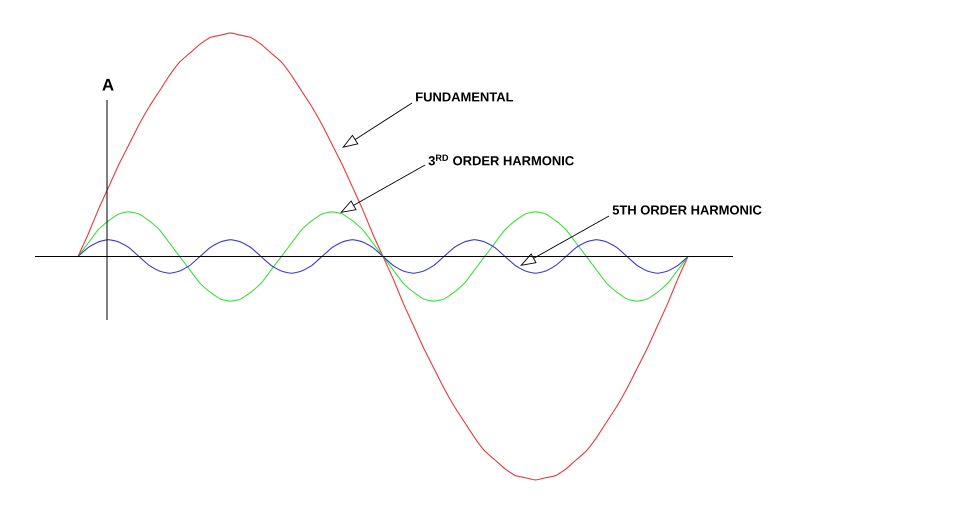 The height and width of the screenshot is (514, 960). I want to click on y-axis-title: A, so click(108, 84).